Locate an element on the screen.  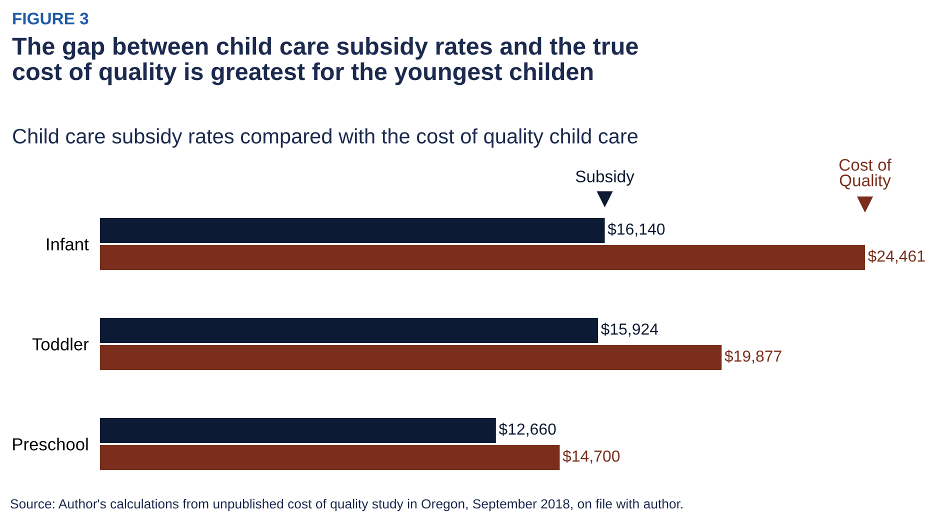
source-note: Source: Author's calculations from unpublished cost of quality study in Oregon, September 2018, on file with author. is located at coordinates (346, 505).